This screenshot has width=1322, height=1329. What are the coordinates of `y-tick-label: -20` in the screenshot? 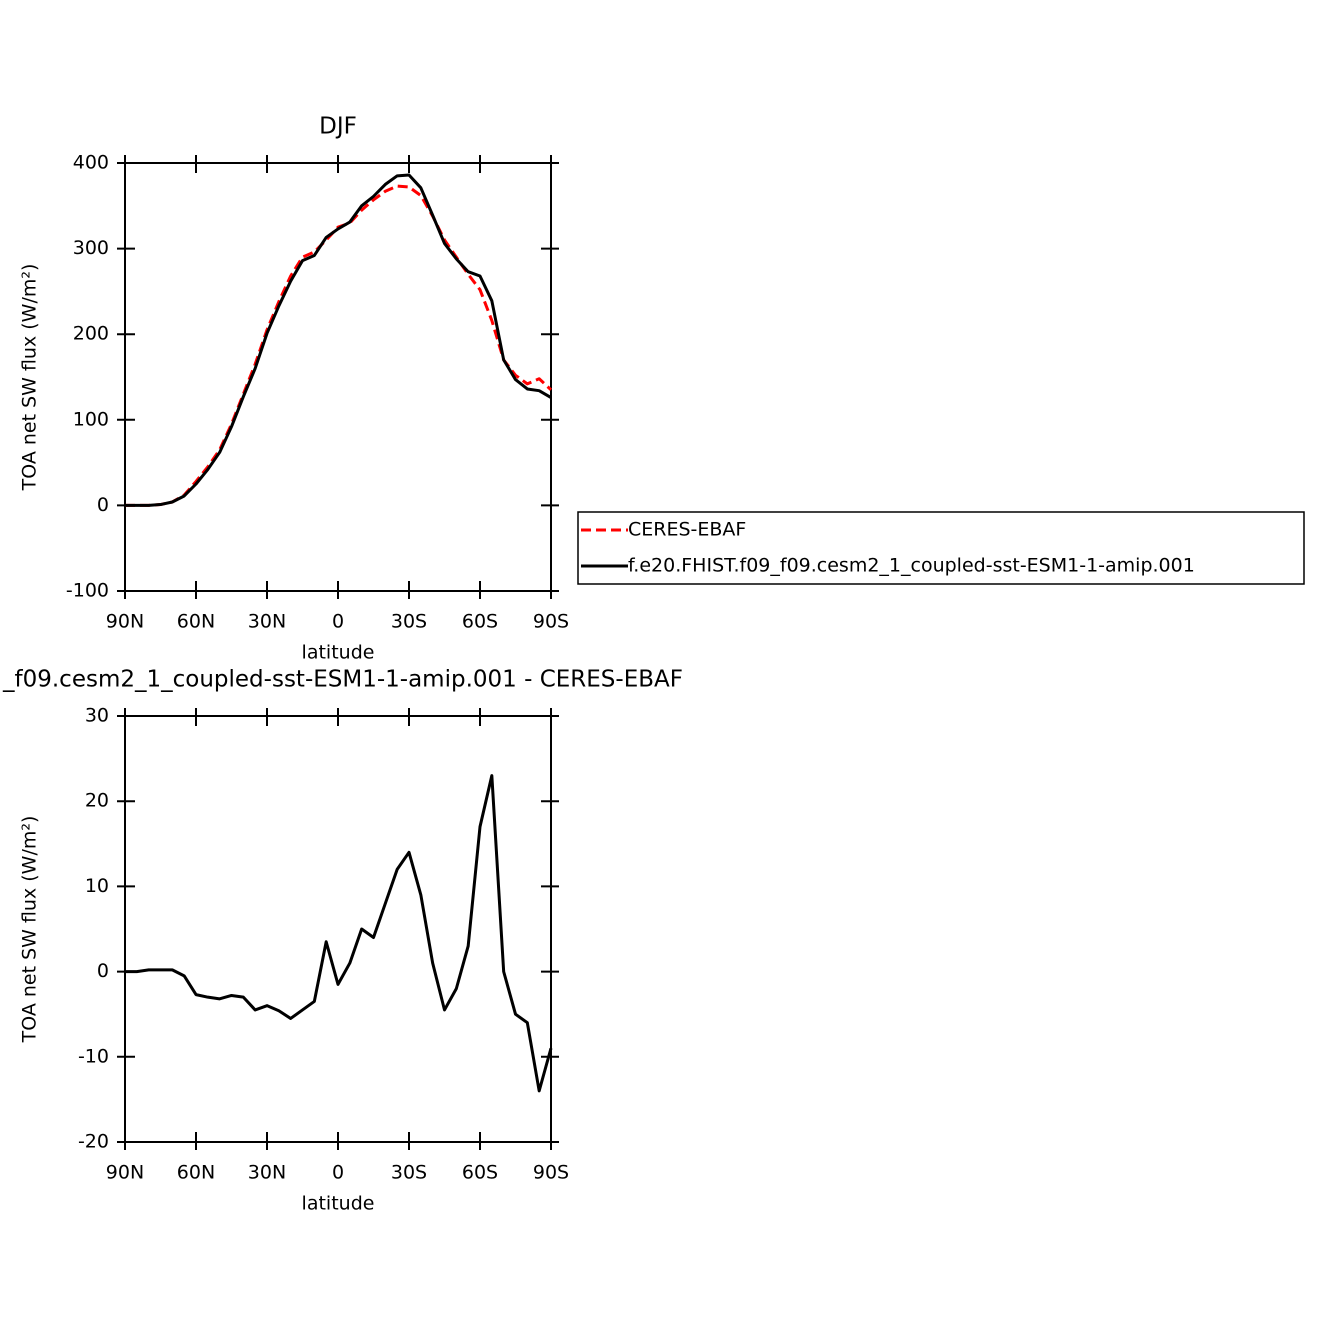 It's located at (93, 1142).